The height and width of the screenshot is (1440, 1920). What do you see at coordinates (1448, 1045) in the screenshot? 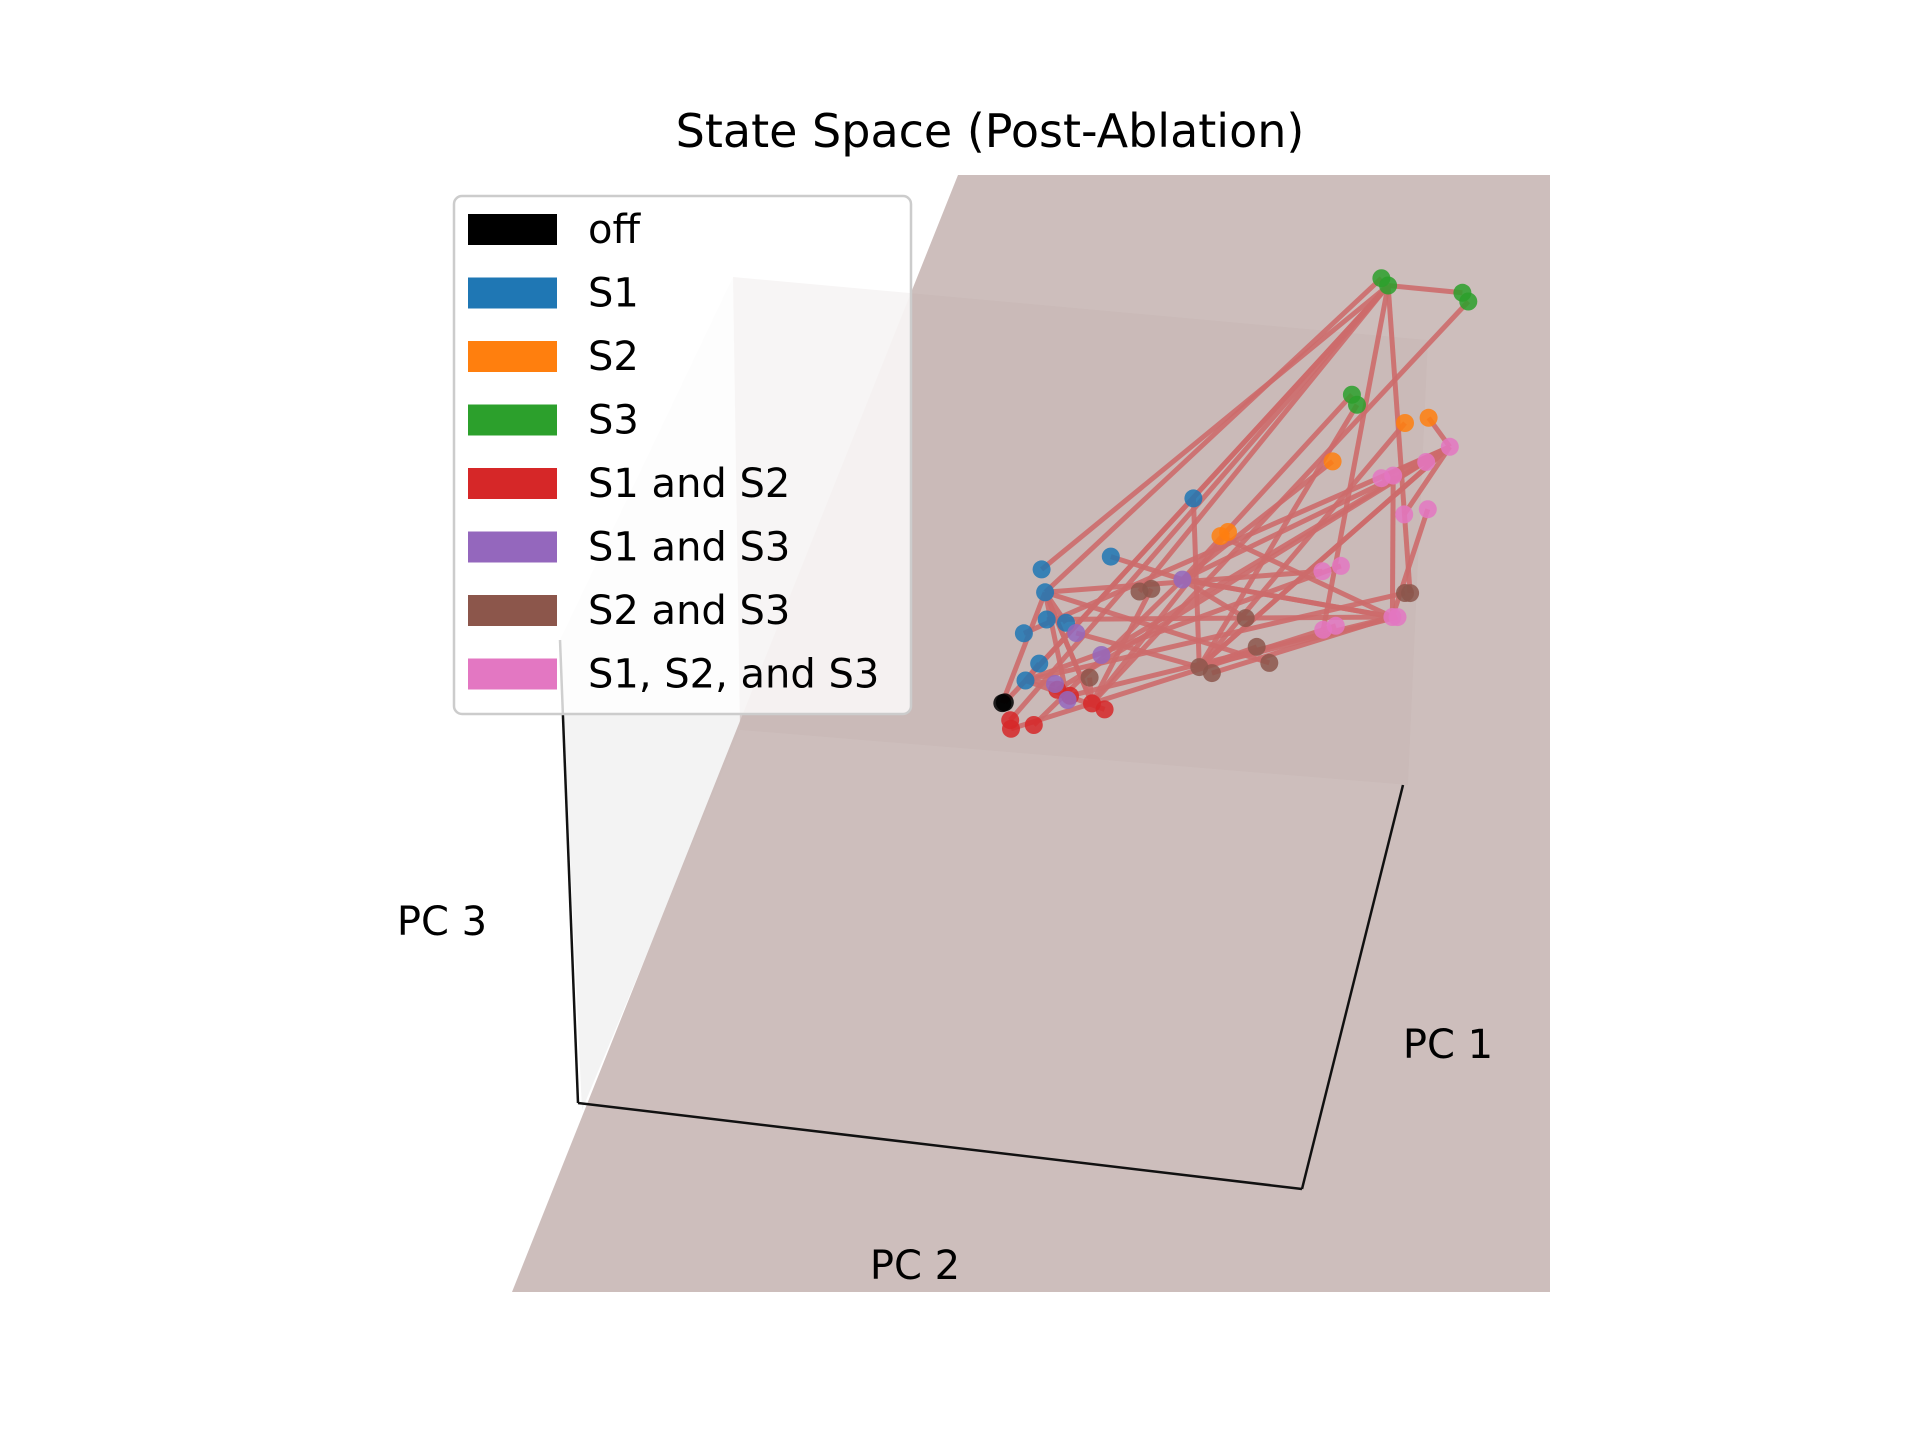
I see `pc1-label: PC 1` at bounding box center [1448, 1045].